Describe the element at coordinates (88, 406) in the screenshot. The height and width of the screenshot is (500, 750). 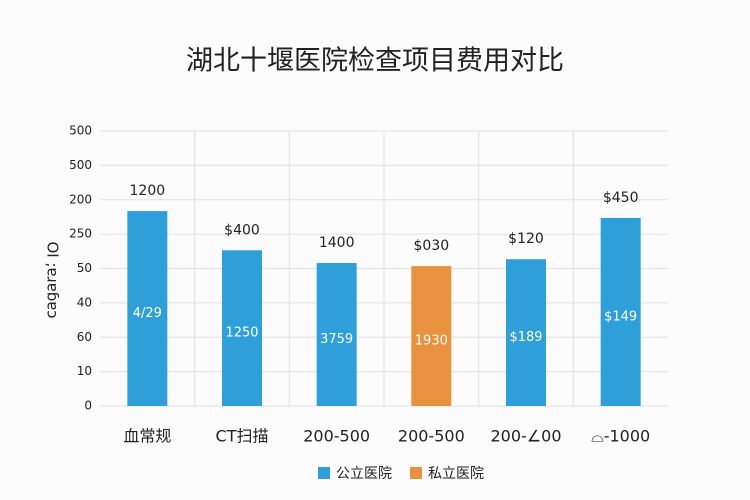
I see `y-tick-label: 0` at that location.